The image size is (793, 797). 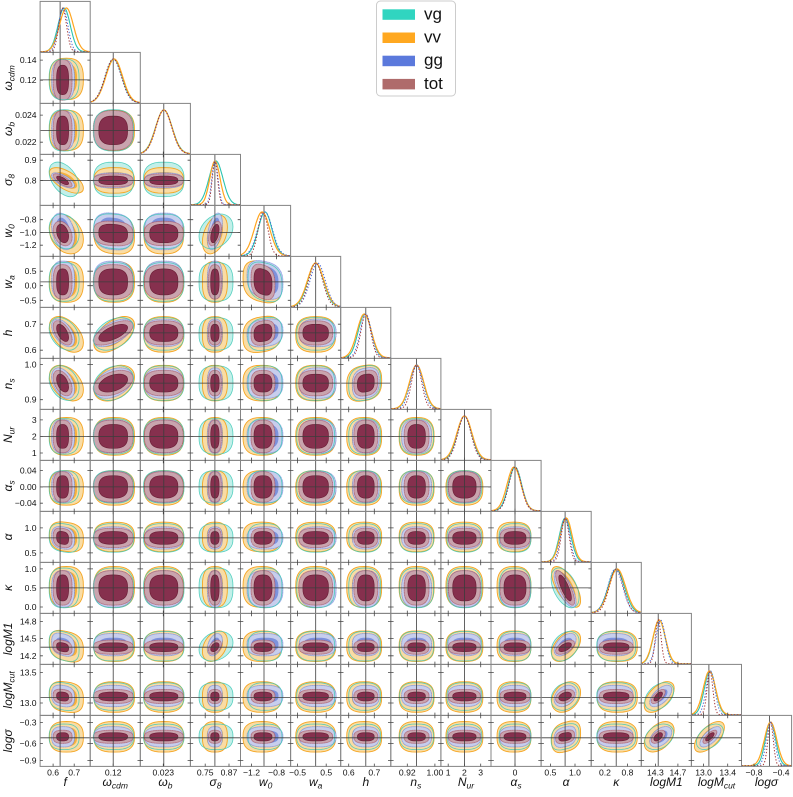 What do you see at coordinates (28, 60) in the screenshot?
I see `svg-text: 0.14` at bounding box center [28, 60].